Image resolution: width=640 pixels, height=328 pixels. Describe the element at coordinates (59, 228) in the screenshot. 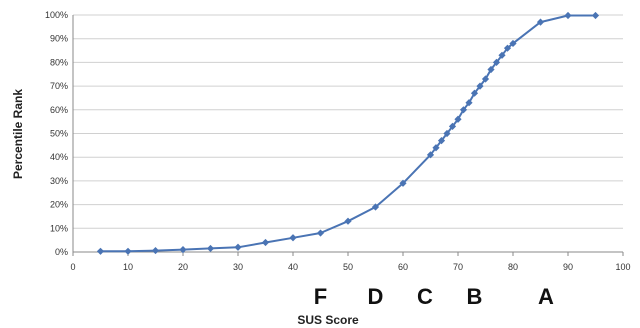

I see `y-tick-label: 10%` at that location.